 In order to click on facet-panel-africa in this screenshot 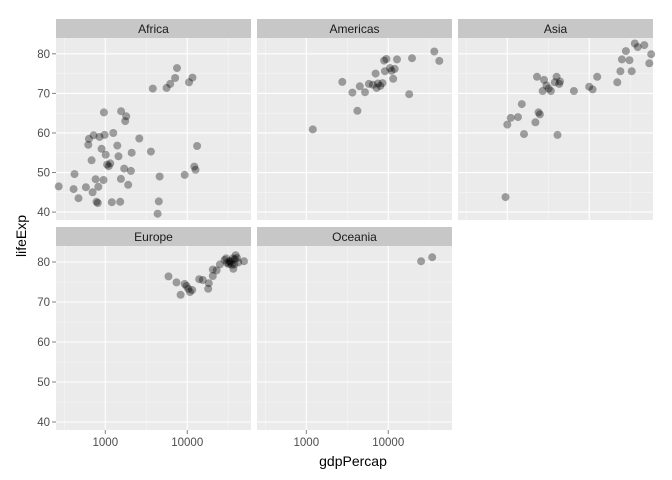, I will do `click(153, 129)`.